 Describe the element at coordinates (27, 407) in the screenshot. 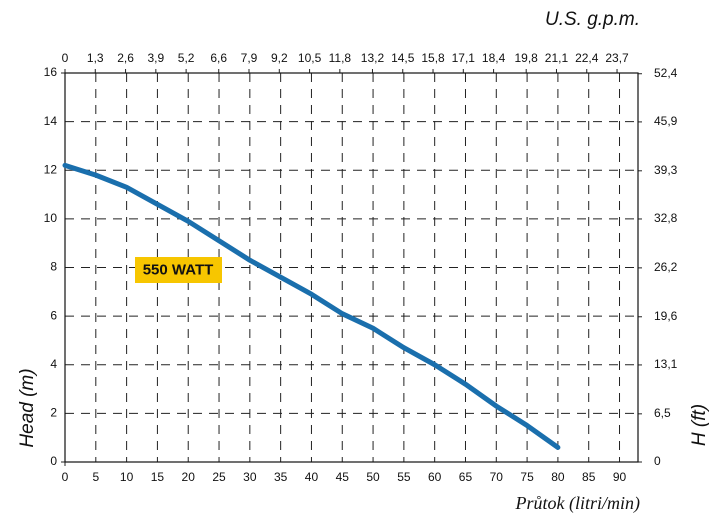

I see `y-axis-title: Head (m)` at that location.